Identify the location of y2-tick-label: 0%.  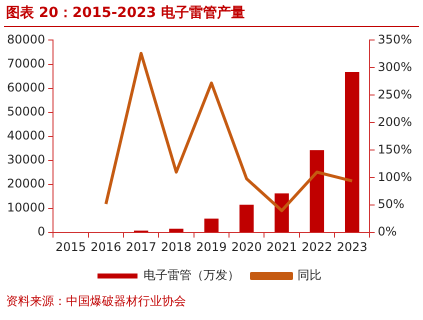
(387, 231).